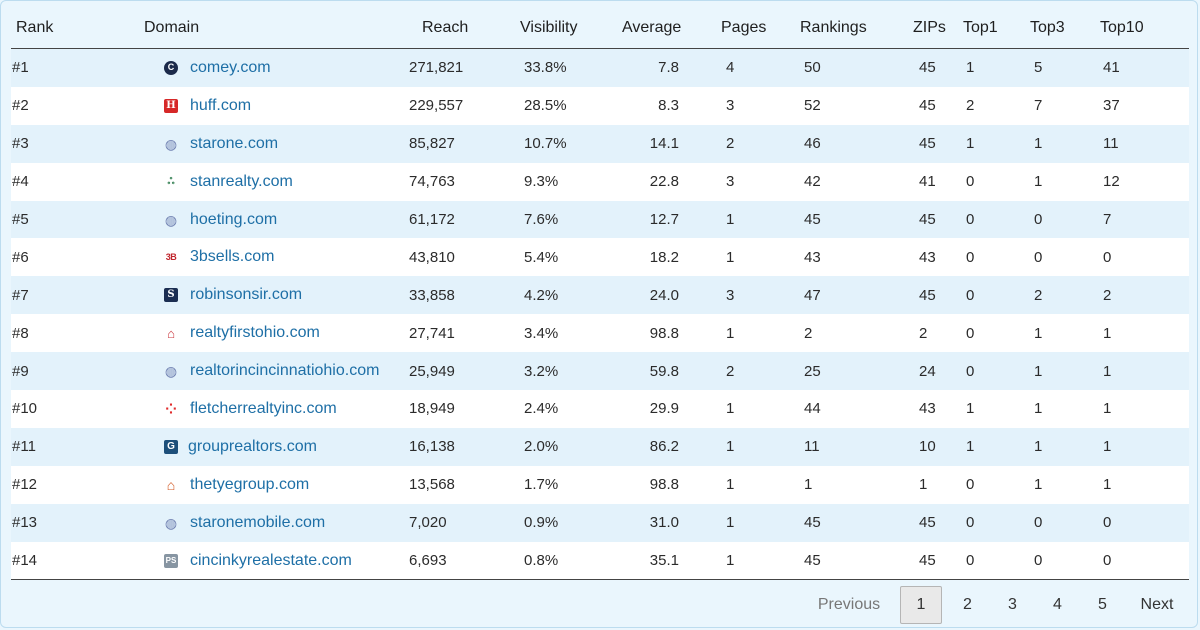  Describe the element at coordinates (559, 446) in the screenshot. I see `visibility-cell: 2.0%` at that location.